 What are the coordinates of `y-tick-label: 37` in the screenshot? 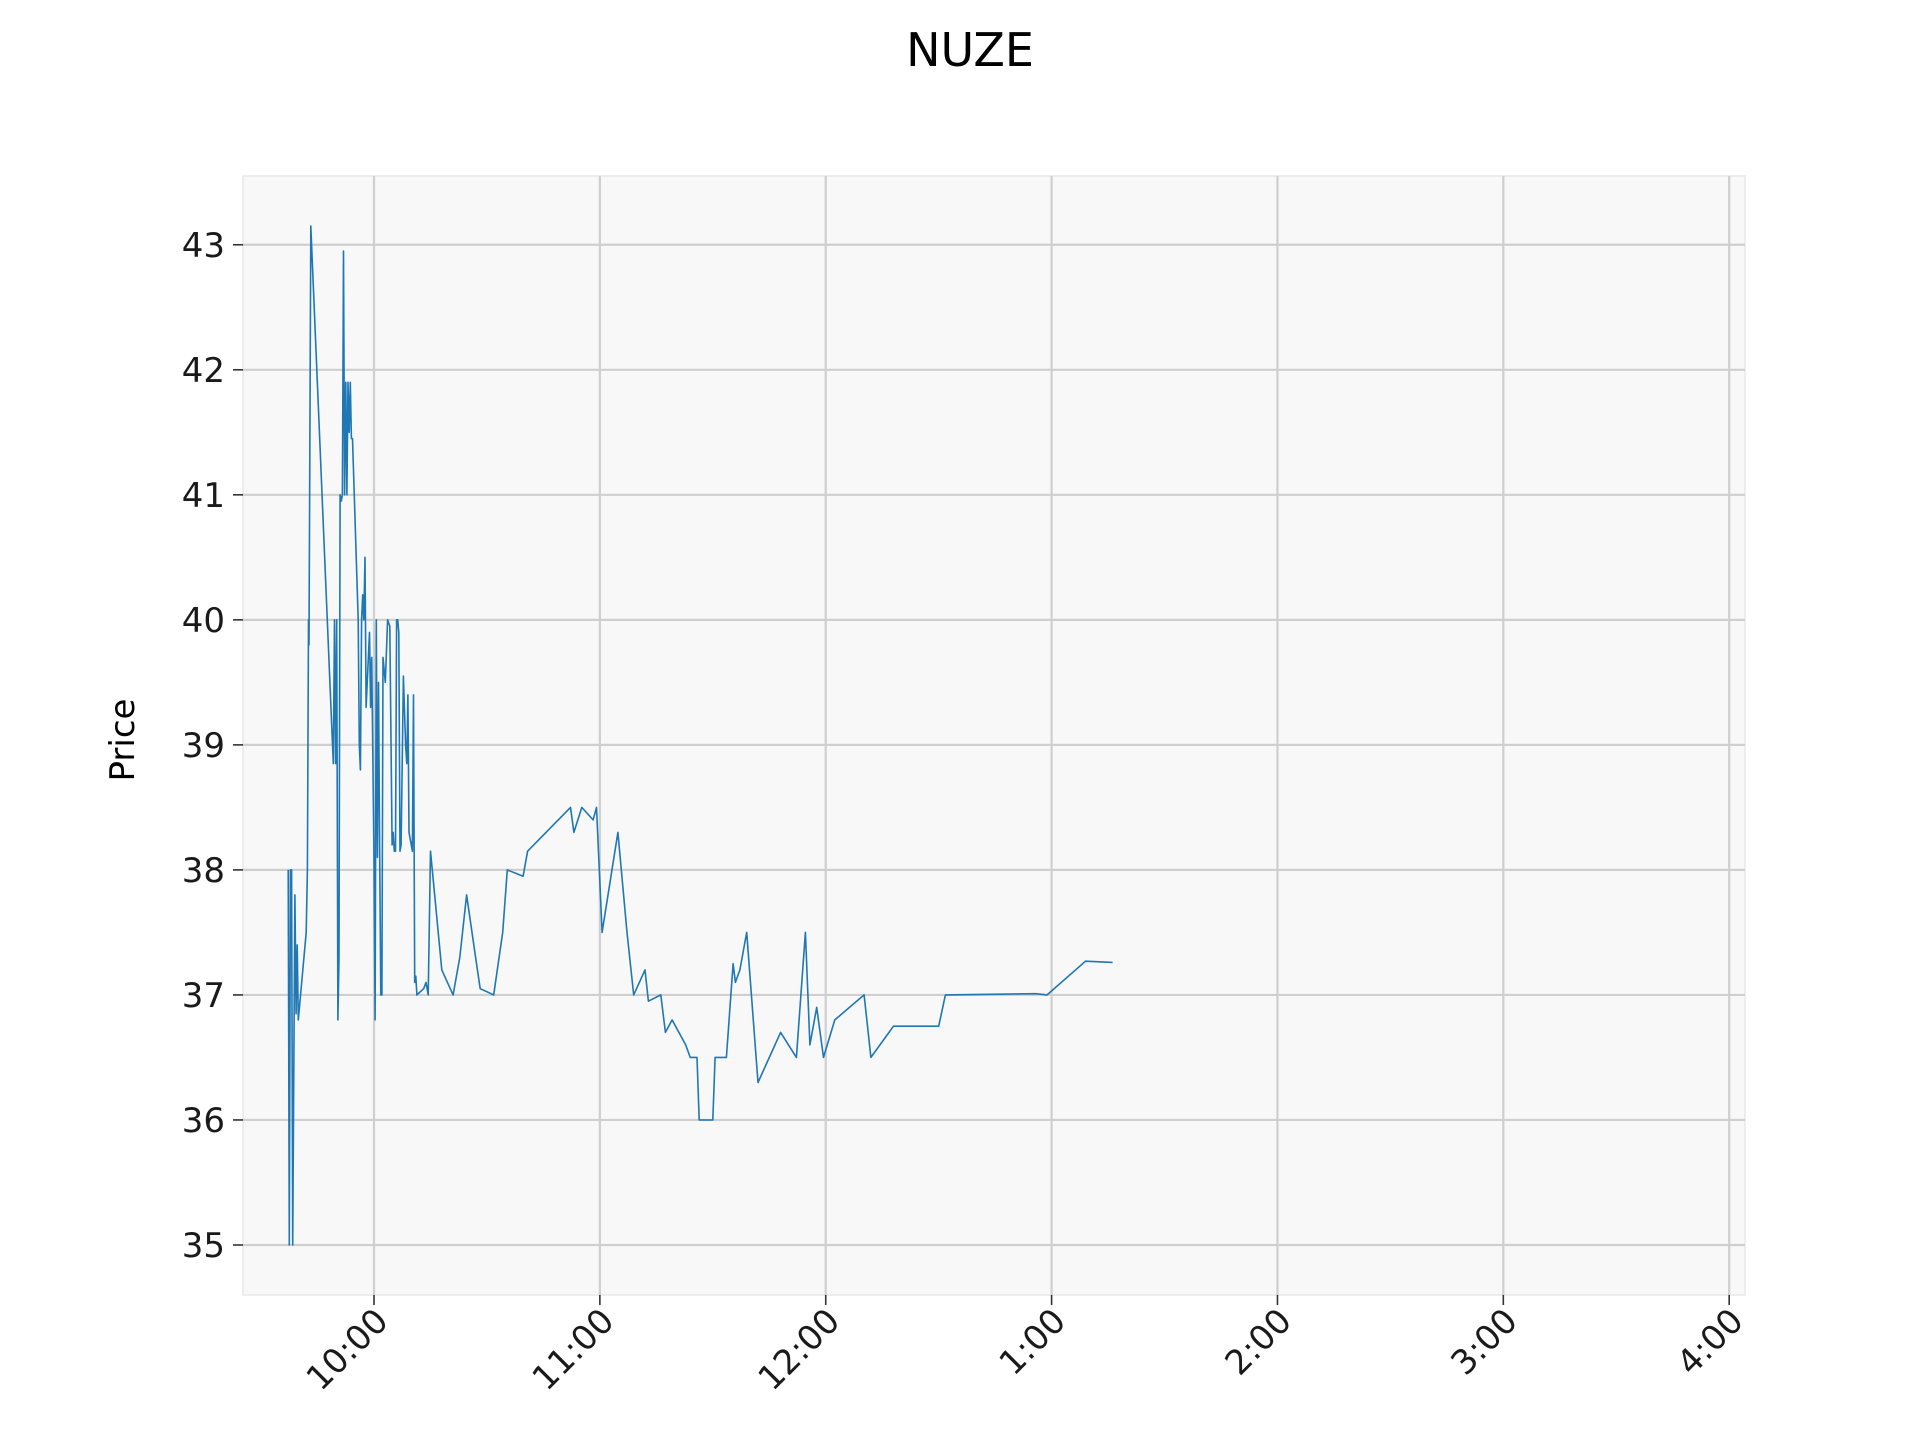 It's located at (203, 996).